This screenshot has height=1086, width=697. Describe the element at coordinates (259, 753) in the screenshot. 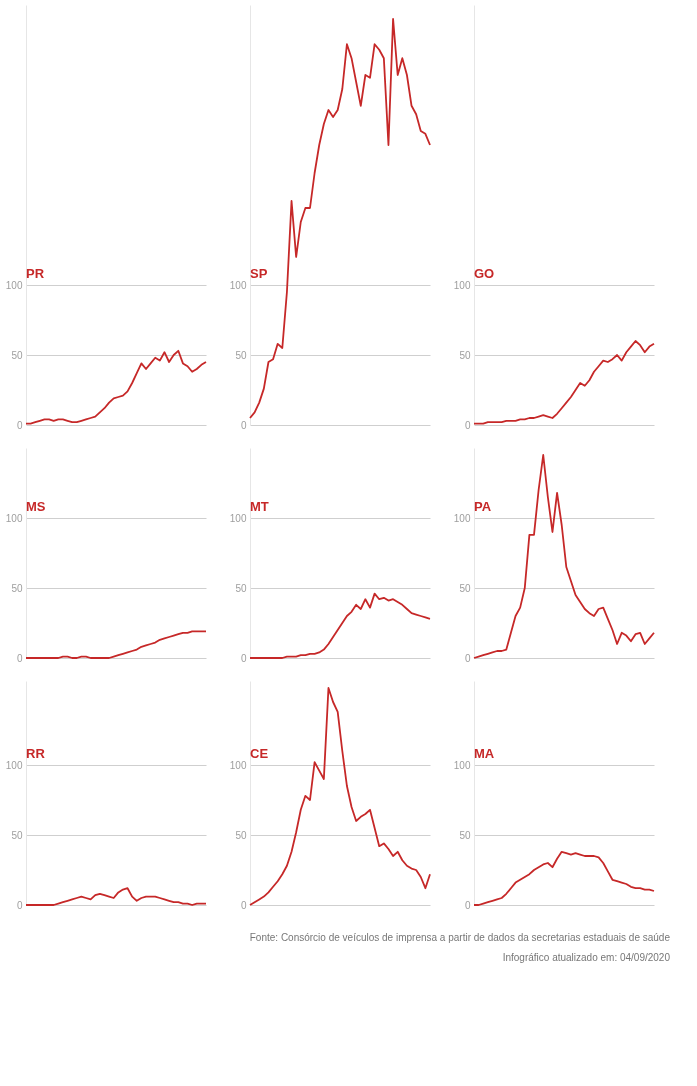

I see `text: CE` at that location.